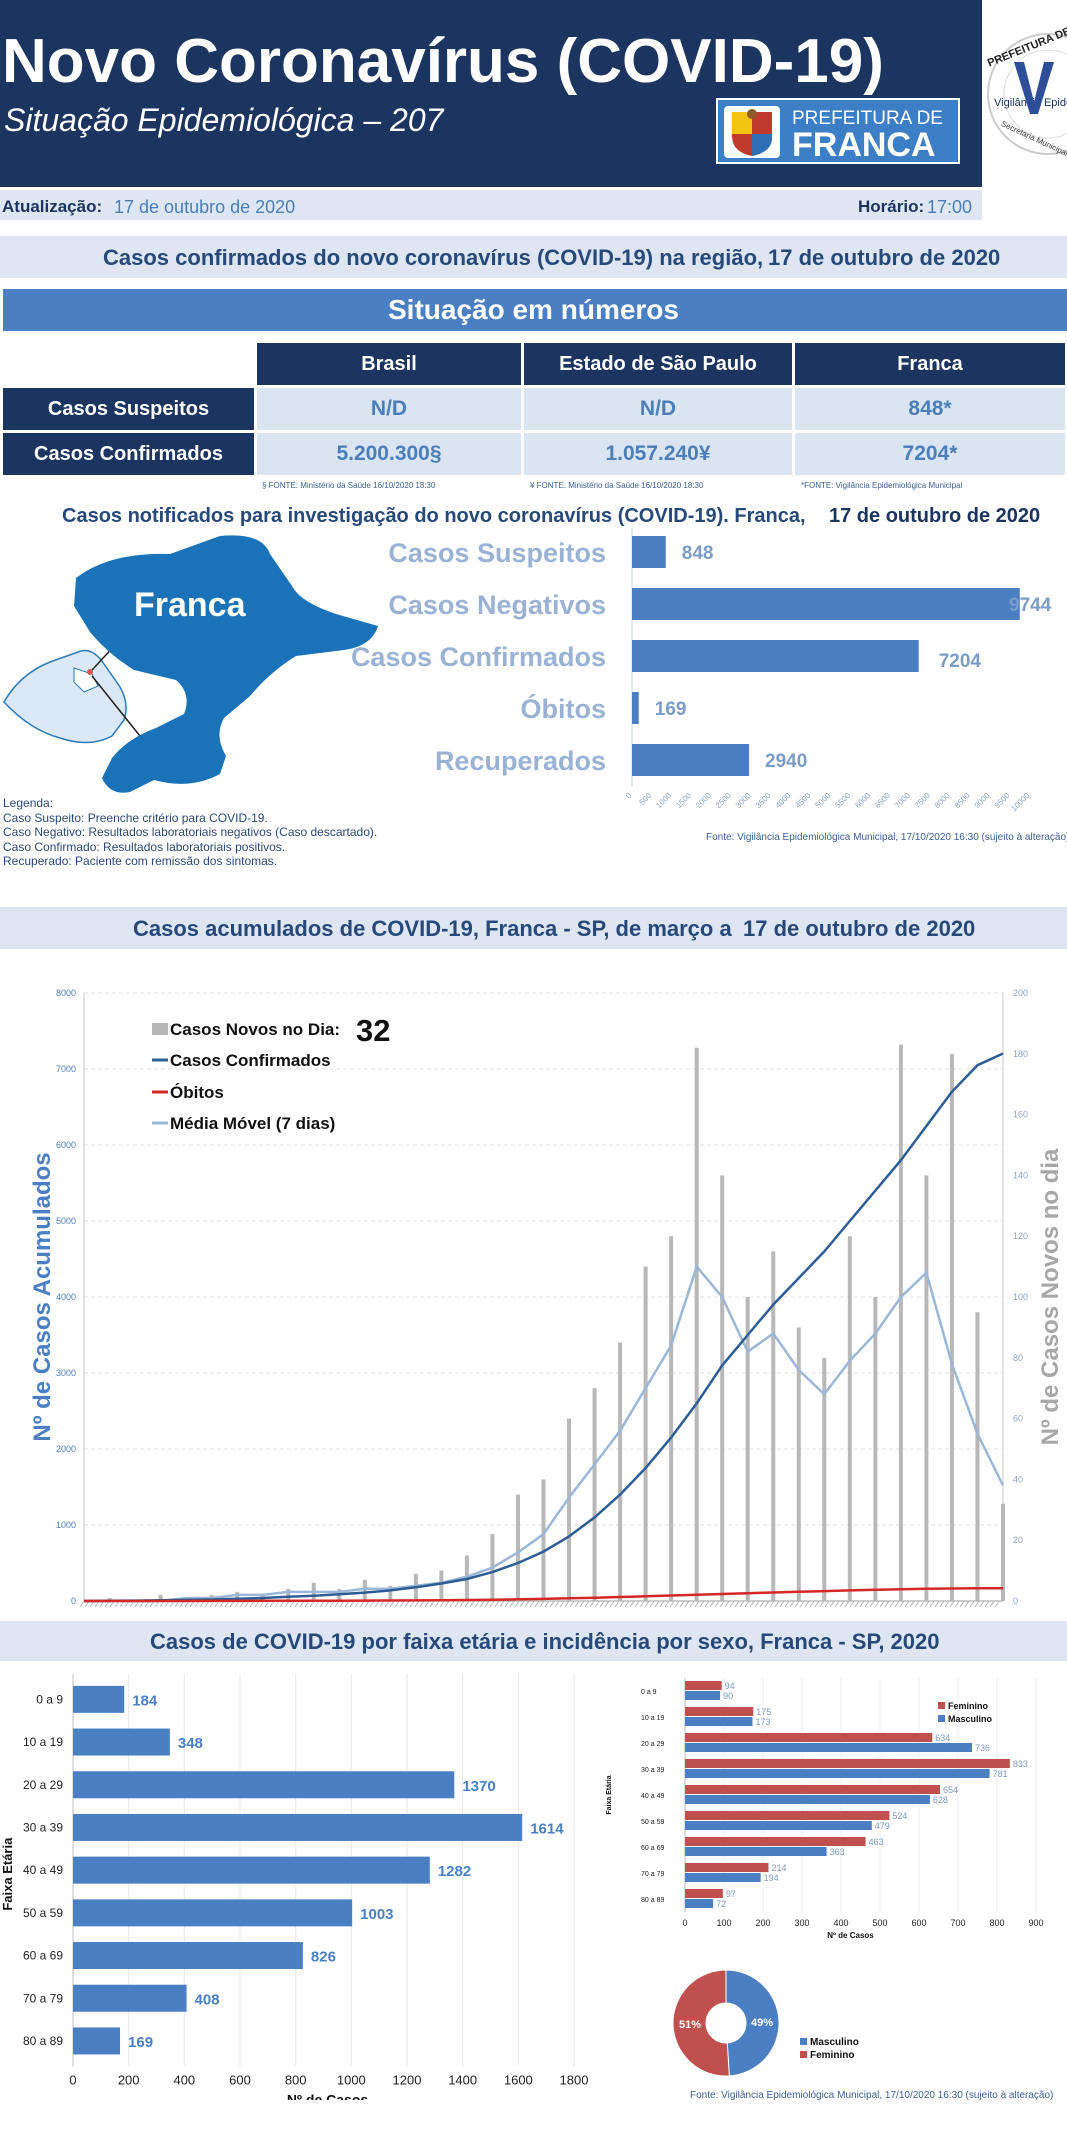 The width and height of the screenshot is (1067, 2132). I want to click on notified-x-tick: 9000, so click(982, 800).